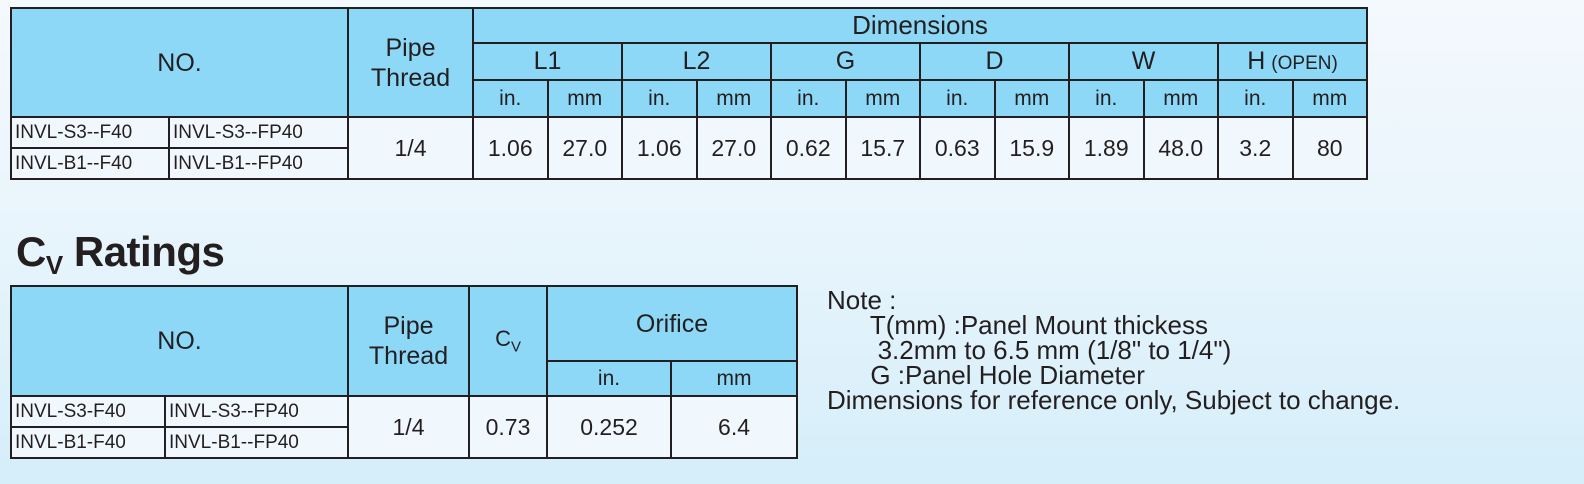  What do you see at coordinates (1330, 148) in the screenshot?
I see `dimension-value: 80` at bounding box center [1330, 148].